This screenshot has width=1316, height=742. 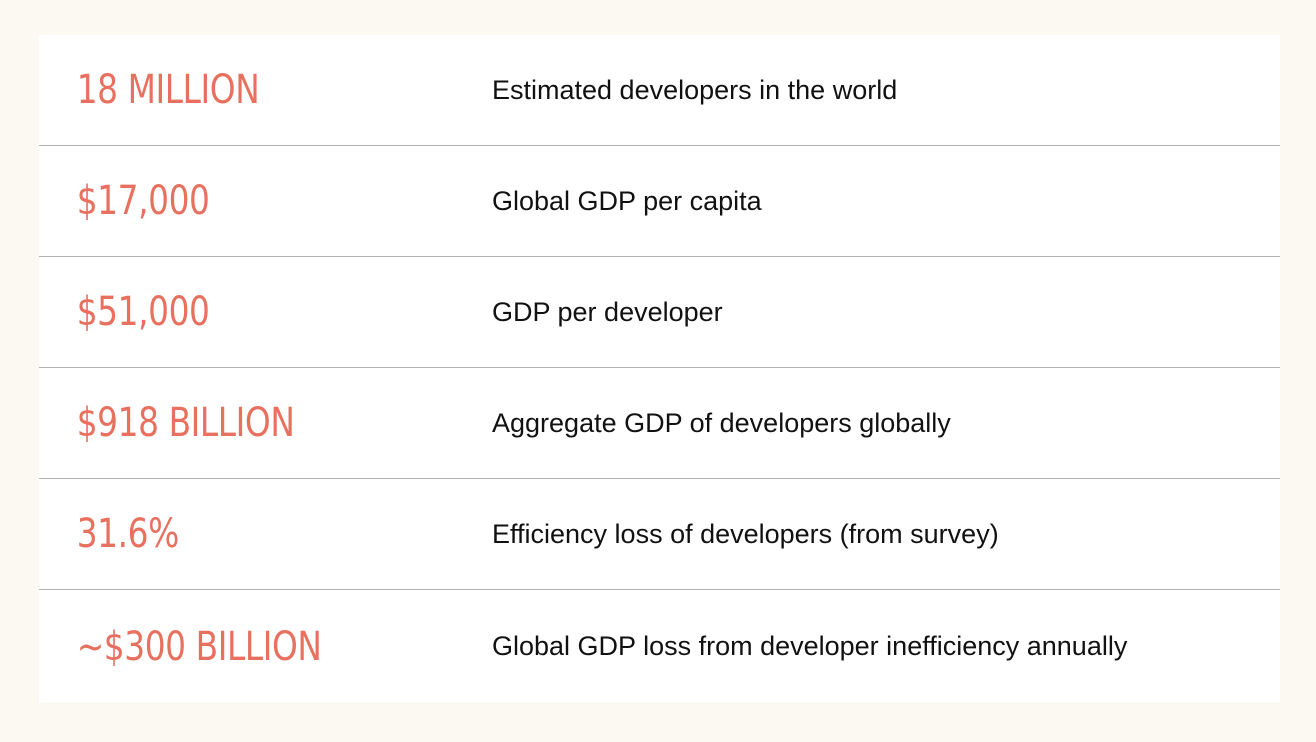 I want to click on stat-row: $51,000 GDP per developer, so click(x=659, y=312).